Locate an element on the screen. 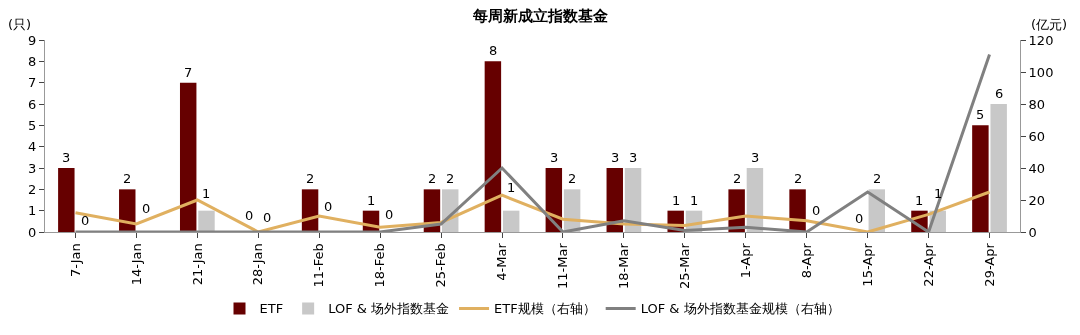 This screenshot has height=335, width=1080. y2-tick-label: 0 is located at coordinates (1032, 232).